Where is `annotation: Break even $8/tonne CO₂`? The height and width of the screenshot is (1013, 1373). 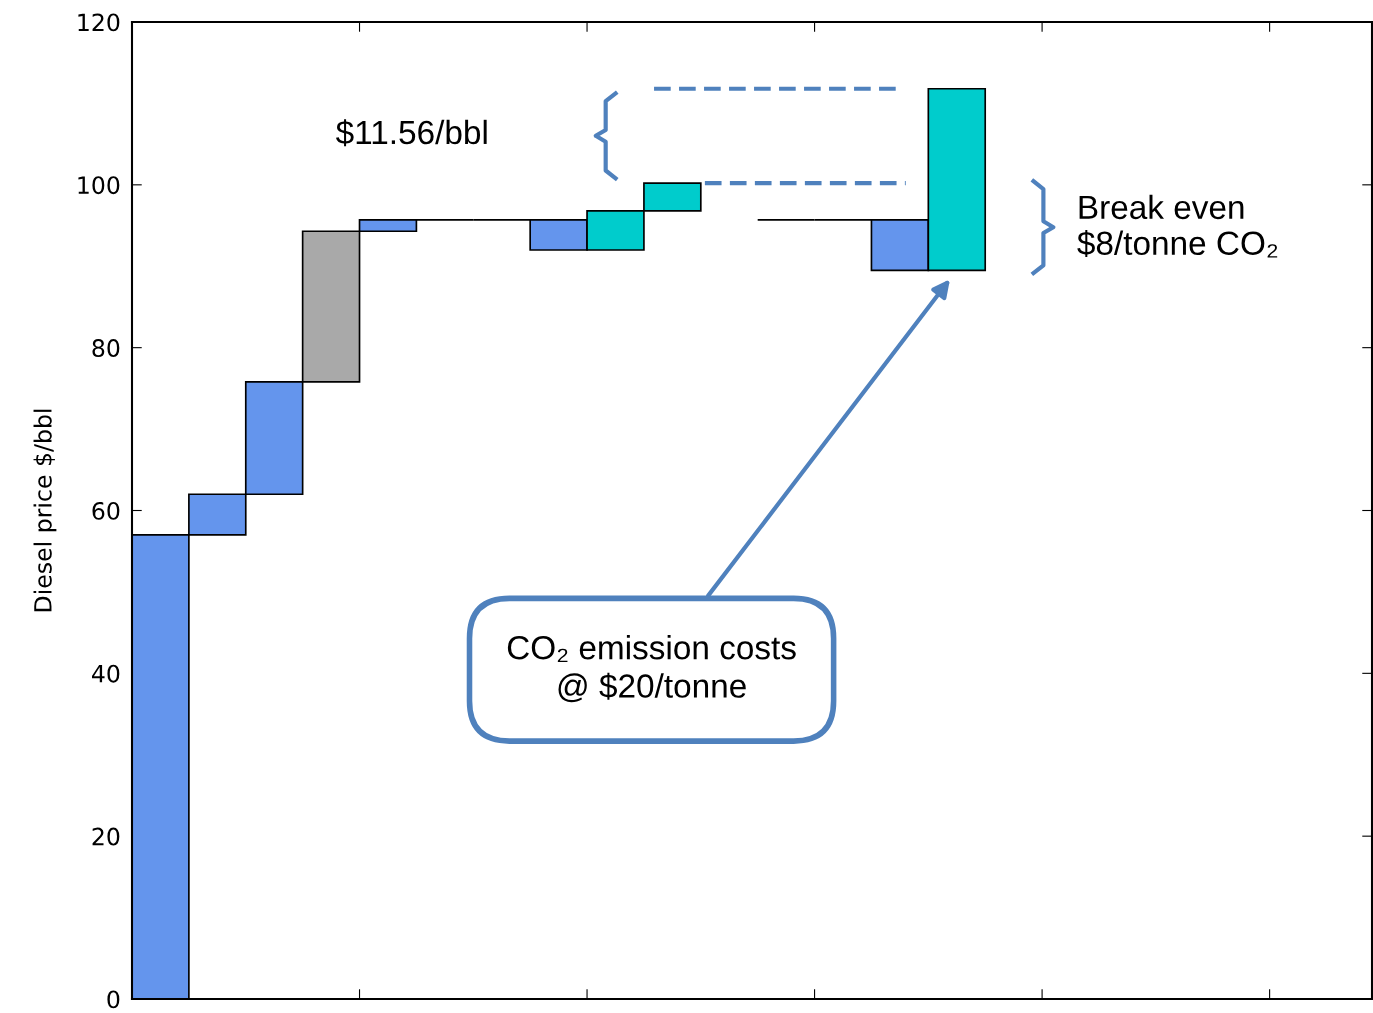 annotation: Break even $8/tonne CO₂ is located at coordinates (1177, 226).